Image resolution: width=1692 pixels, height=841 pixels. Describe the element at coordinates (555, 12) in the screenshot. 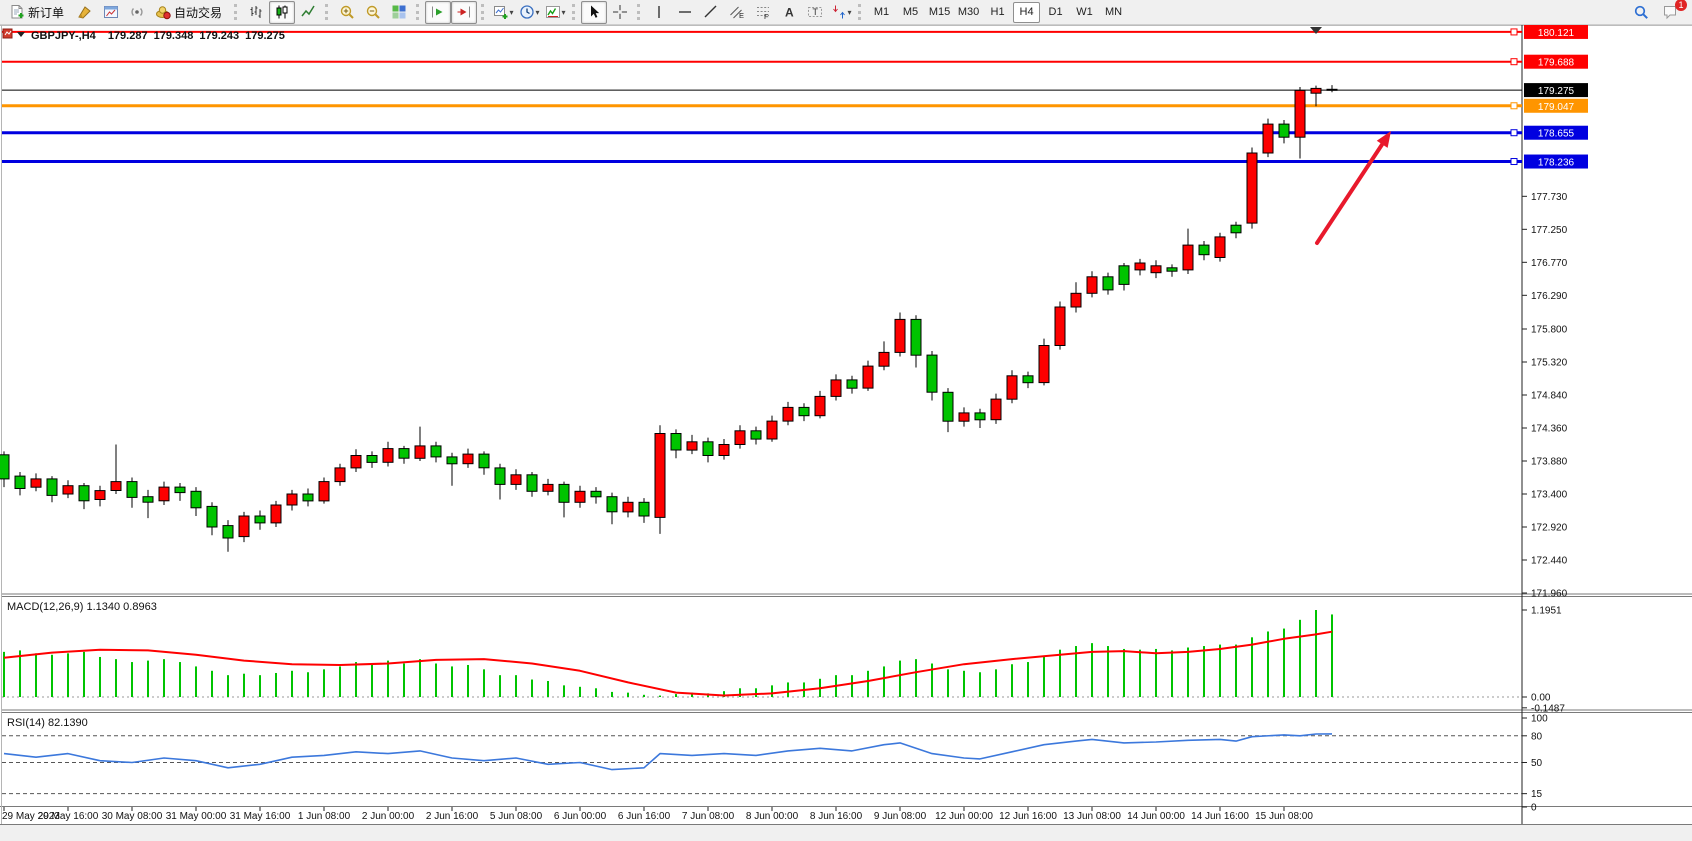

I see `indicators-list-button: ▾` at that location.